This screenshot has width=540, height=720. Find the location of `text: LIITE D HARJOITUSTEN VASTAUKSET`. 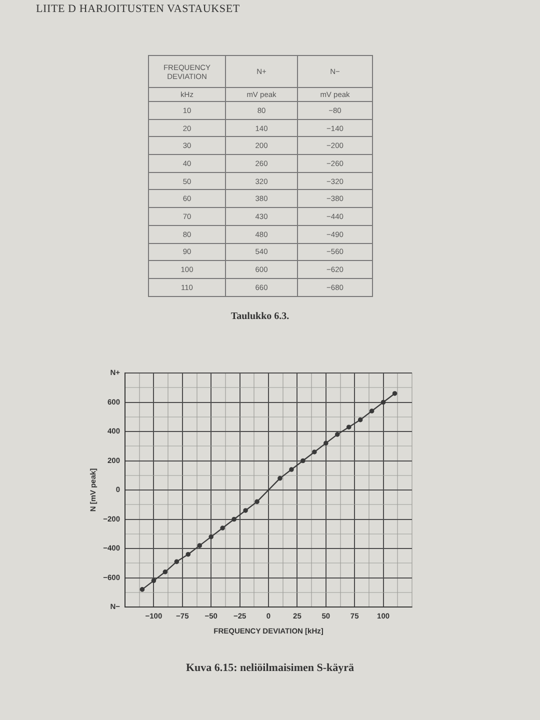

text: LIITE D HARJOITUSTEN VASTAUKSET is located at coordinates (138, 9).